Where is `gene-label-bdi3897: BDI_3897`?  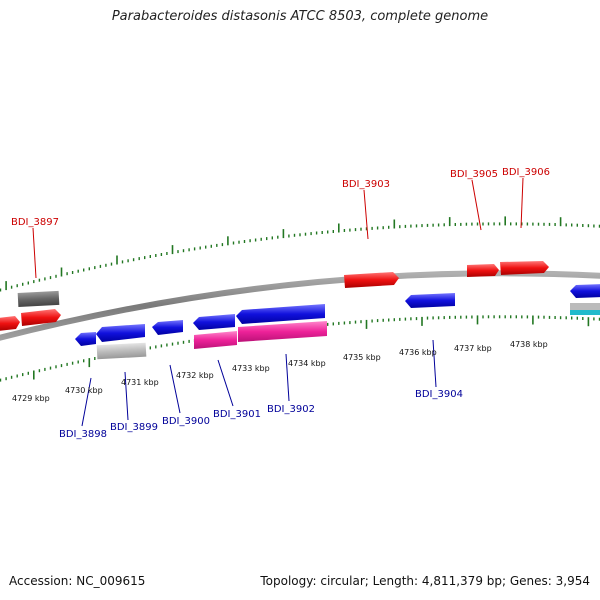 gene-label-bdi3897: BDI_3897 is located at coordinates (35, 222).